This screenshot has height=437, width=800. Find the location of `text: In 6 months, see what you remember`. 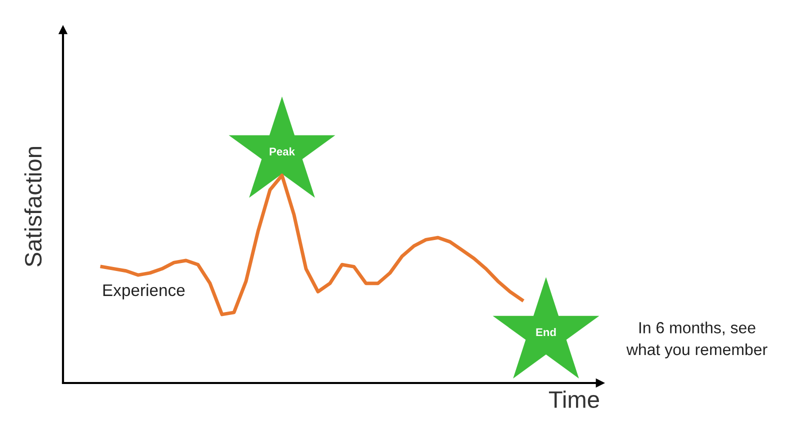

text: In 6 months, see what you remember is located at coordinates (697, 340).